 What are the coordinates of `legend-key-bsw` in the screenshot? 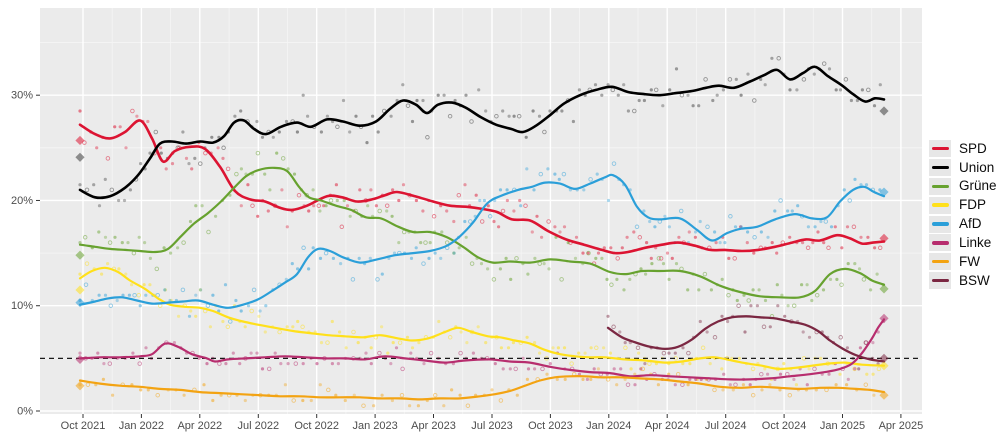 It's located at (940, 281).